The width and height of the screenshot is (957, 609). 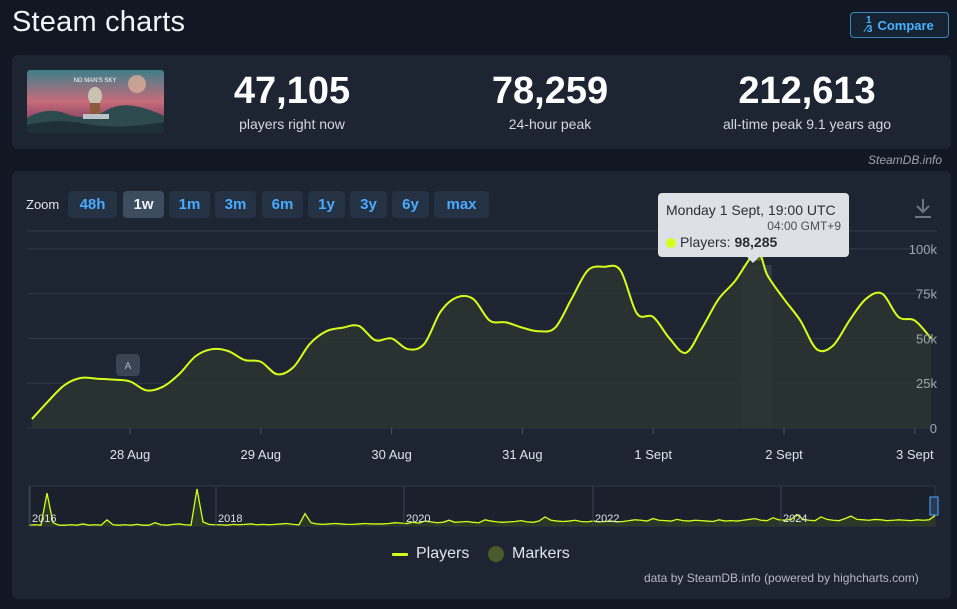 I want to click on marker-icon, so click(x=496, y=554).